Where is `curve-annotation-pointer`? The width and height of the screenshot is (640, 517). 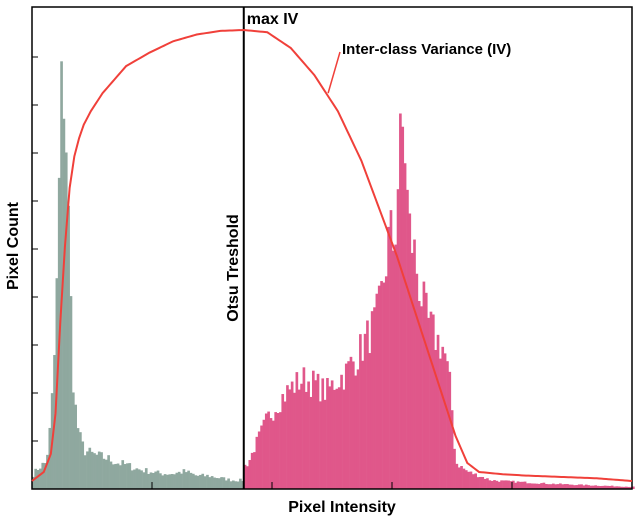 curve-annotation-pointer is located at coordinates (334, 72).